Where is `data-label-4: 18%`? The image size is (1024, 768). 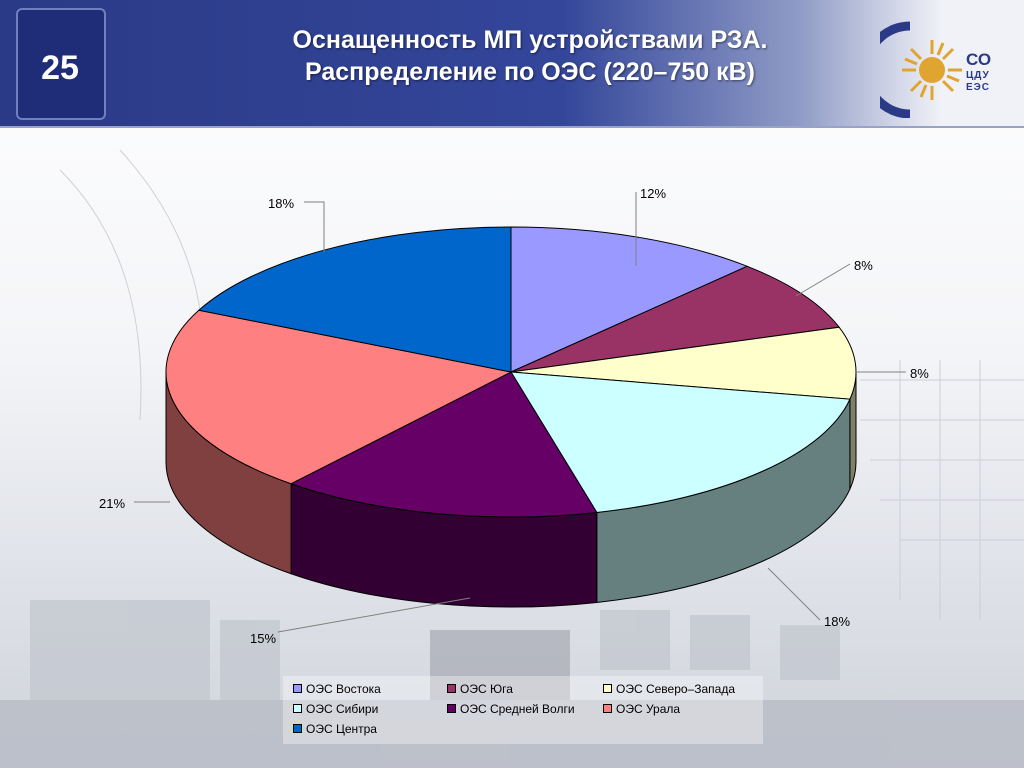
data-label-4: 18% is located at coordinates (837, 621).